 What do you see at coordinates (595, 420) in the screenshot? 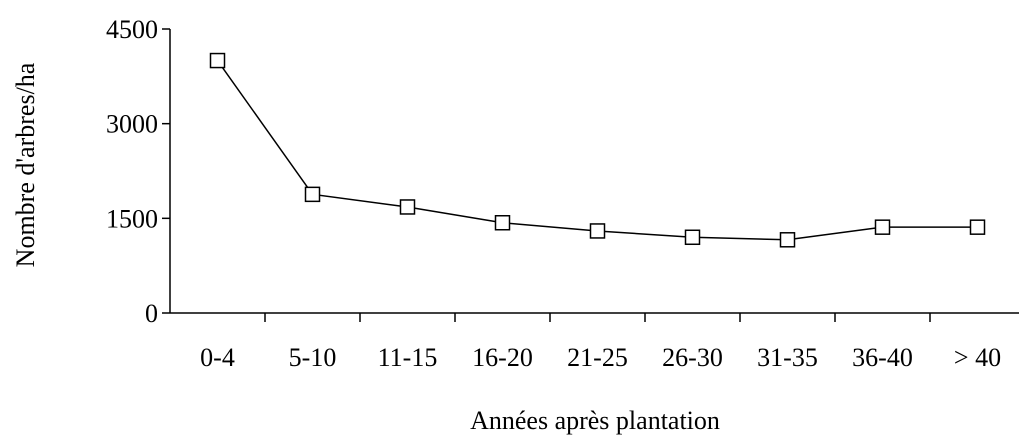
I see `x-axis-title: Années après plantation` at bounding box center [595, 420].